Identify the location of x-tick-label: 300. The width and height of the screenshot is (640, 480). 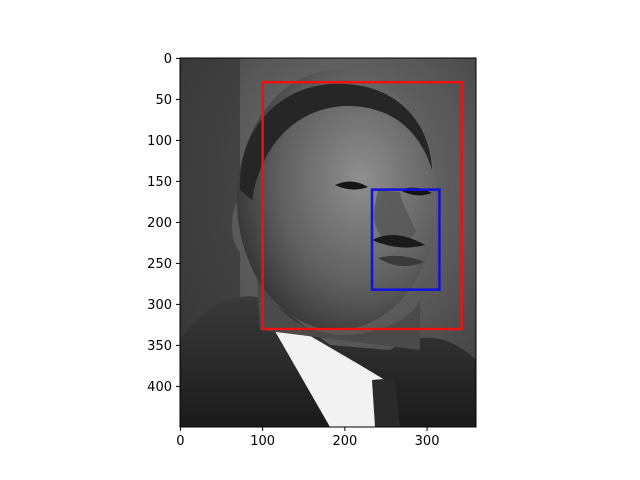
(427, 441).